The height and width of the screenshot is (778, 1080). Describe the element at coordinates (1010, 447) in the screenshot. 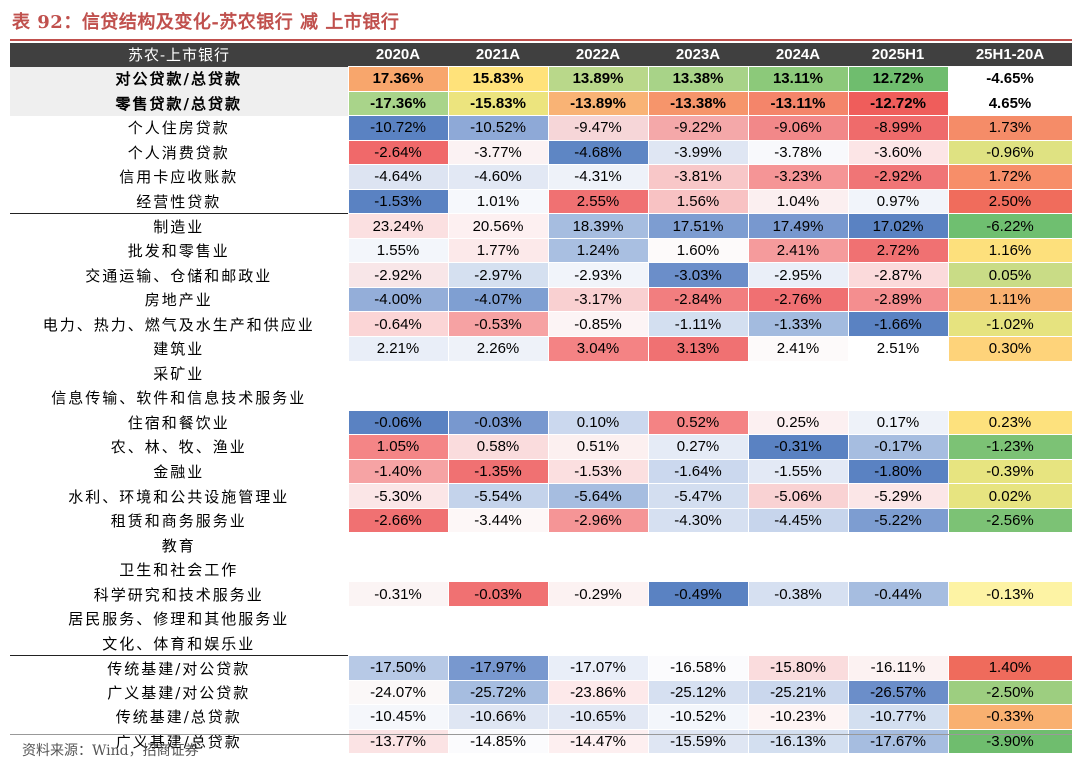

I see `value-cell: -1.23%` at that location.